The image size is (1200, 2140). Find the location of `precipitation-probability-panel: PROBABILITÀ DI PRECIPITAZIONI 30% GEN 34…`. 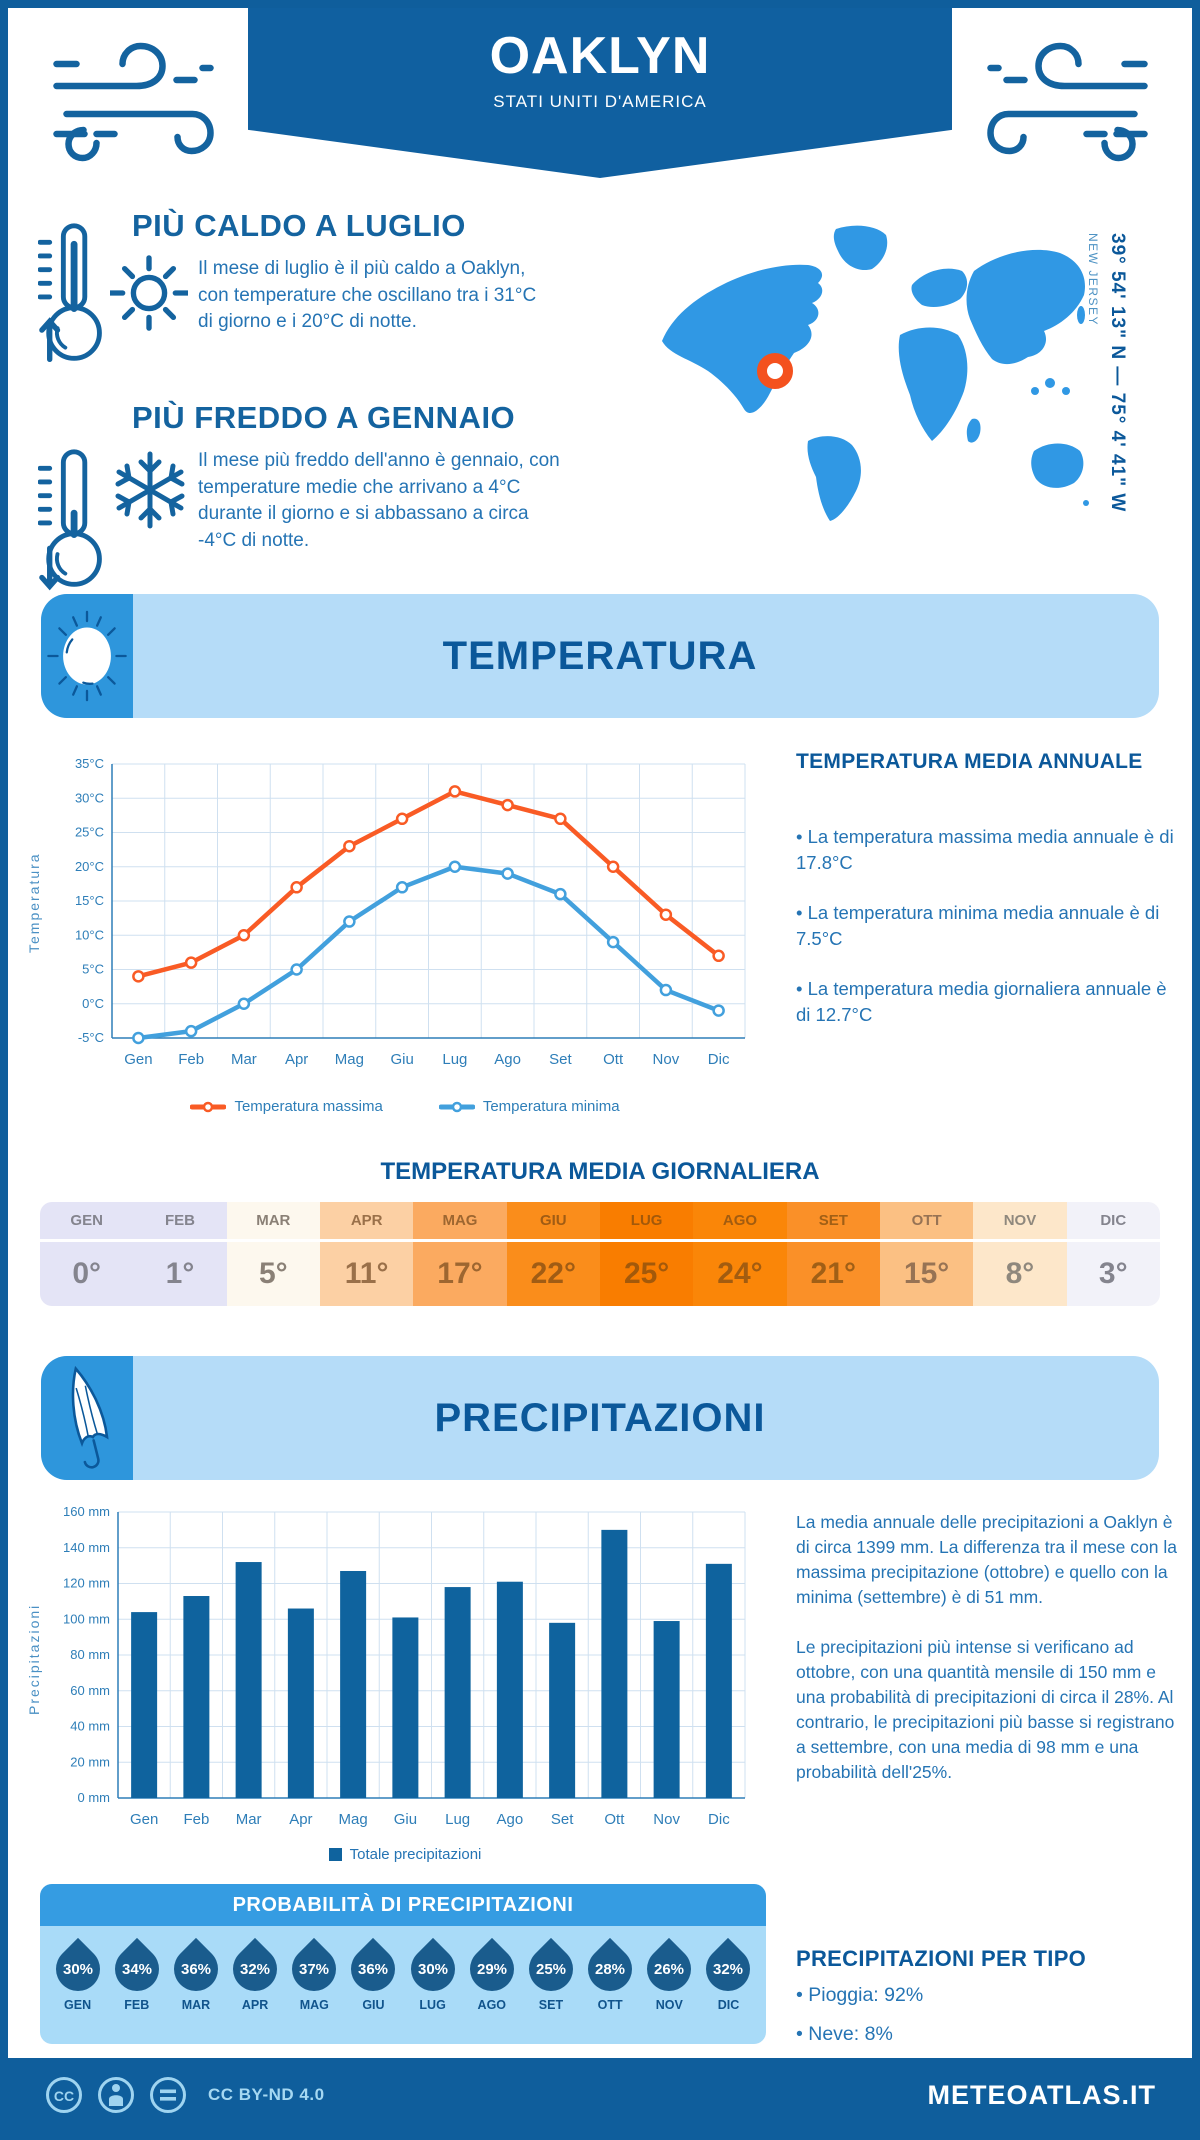

precipitation-probability-panel: PROBABILITÀ DI PRECIPITAZIONI 30% GEN 34… is located at coordinates (403, 1964).